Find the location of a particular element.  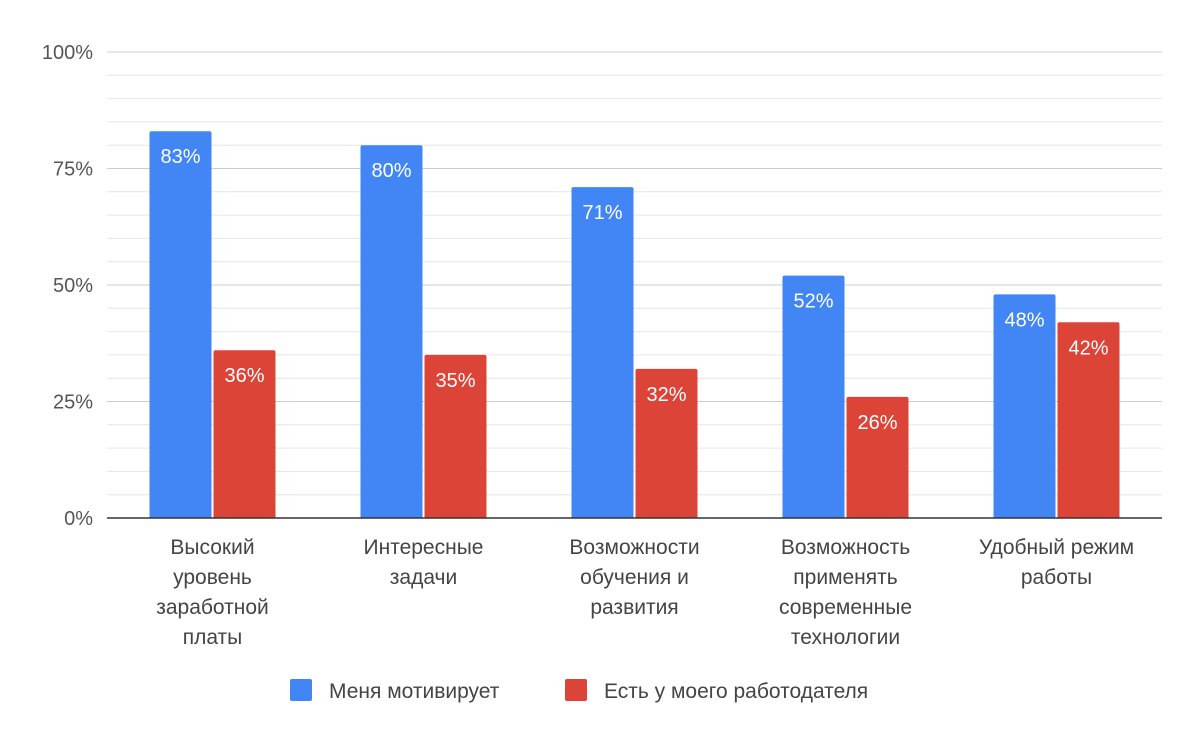

category-label: заработной is located at coordinates (212, 607).